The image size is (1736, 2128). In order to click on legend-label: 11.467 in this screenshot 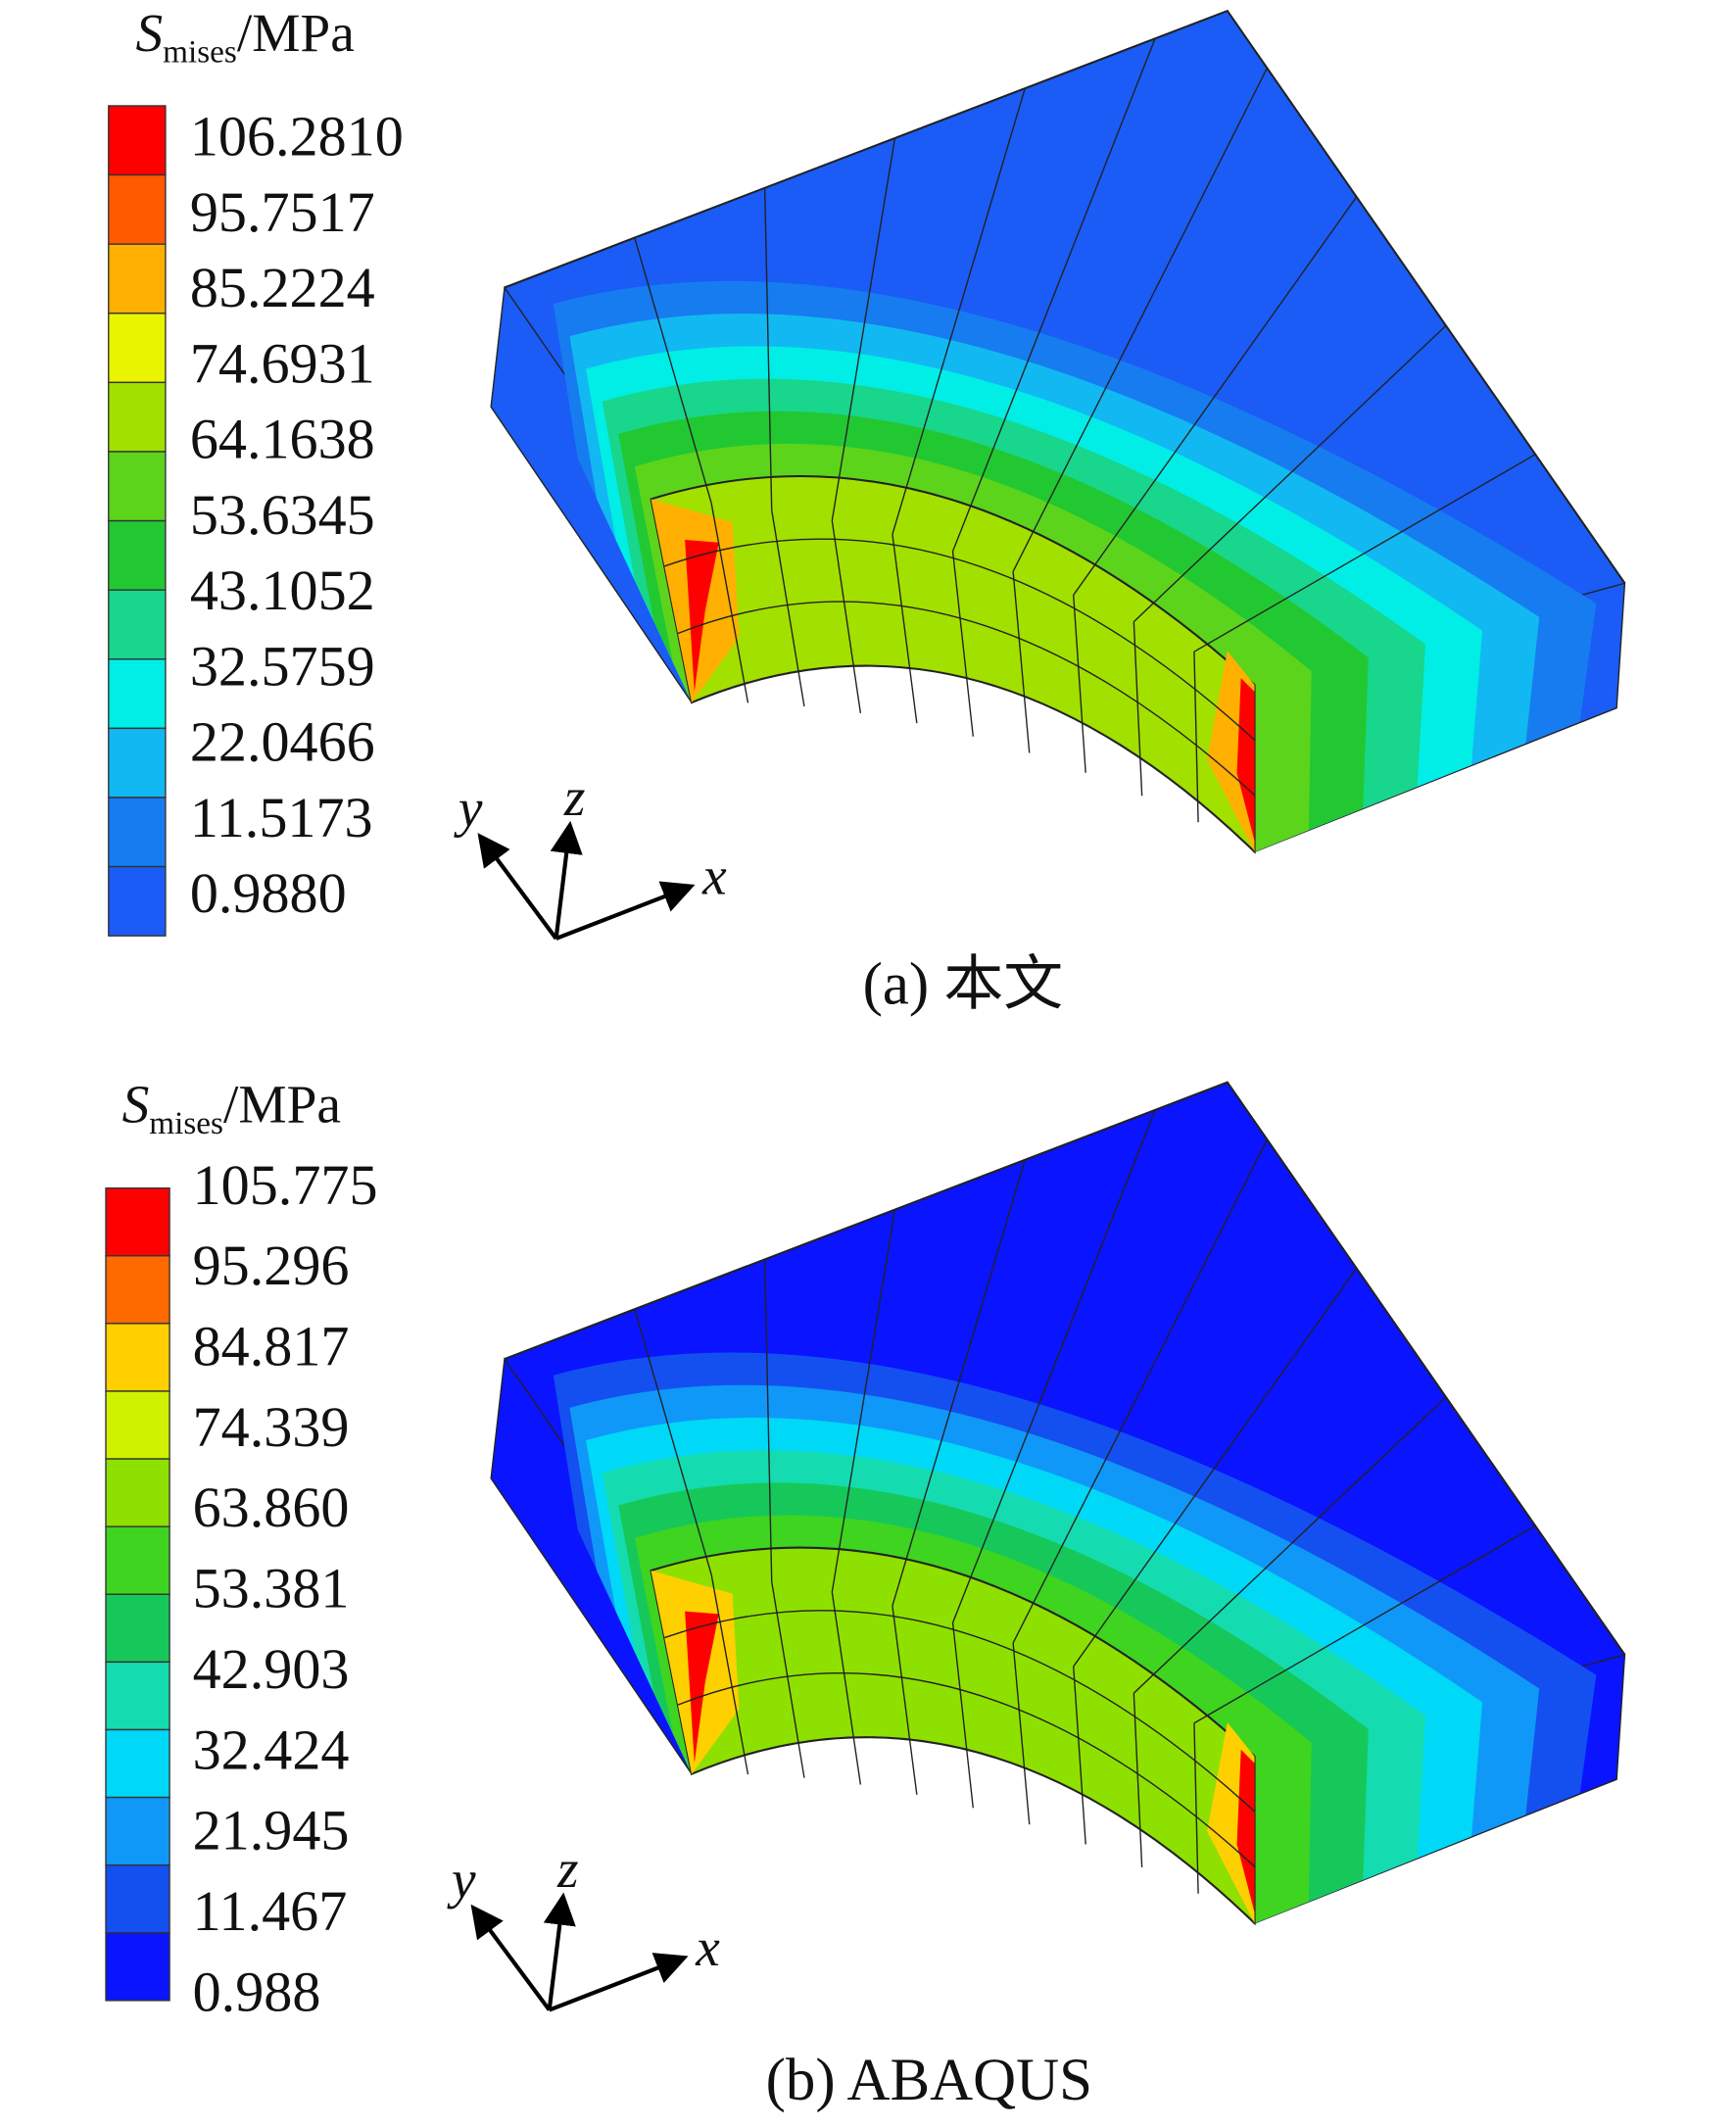, I will do `click(271, 1911)`.